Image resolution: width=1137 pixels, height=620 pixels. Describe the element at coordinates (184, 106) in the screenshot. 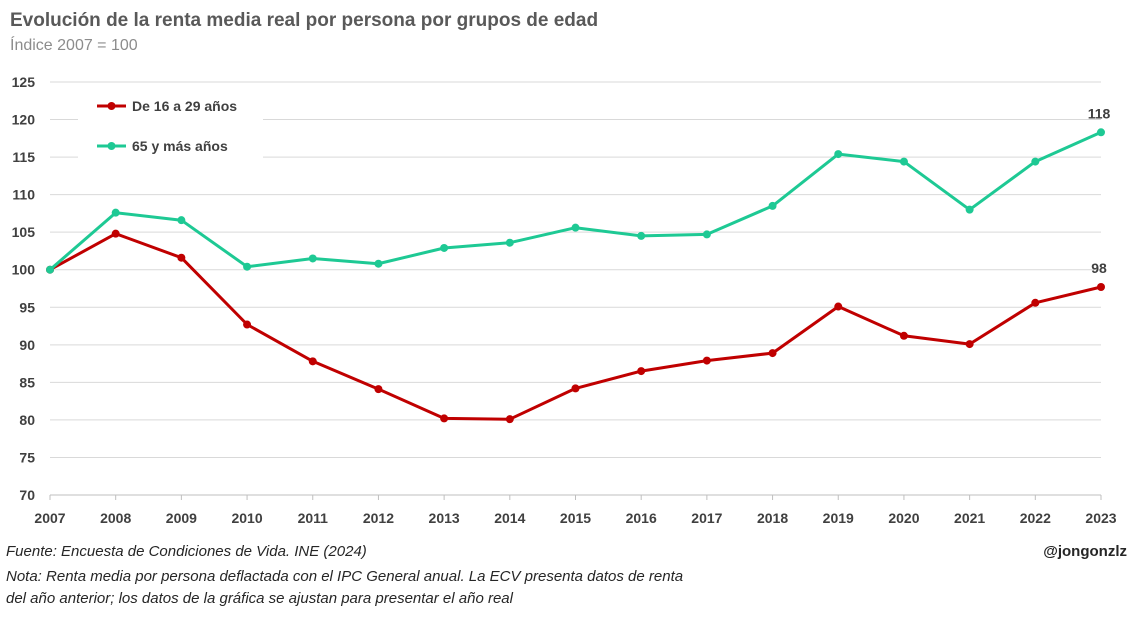

I see `legend-label: De 16 a 29 años` at that location.